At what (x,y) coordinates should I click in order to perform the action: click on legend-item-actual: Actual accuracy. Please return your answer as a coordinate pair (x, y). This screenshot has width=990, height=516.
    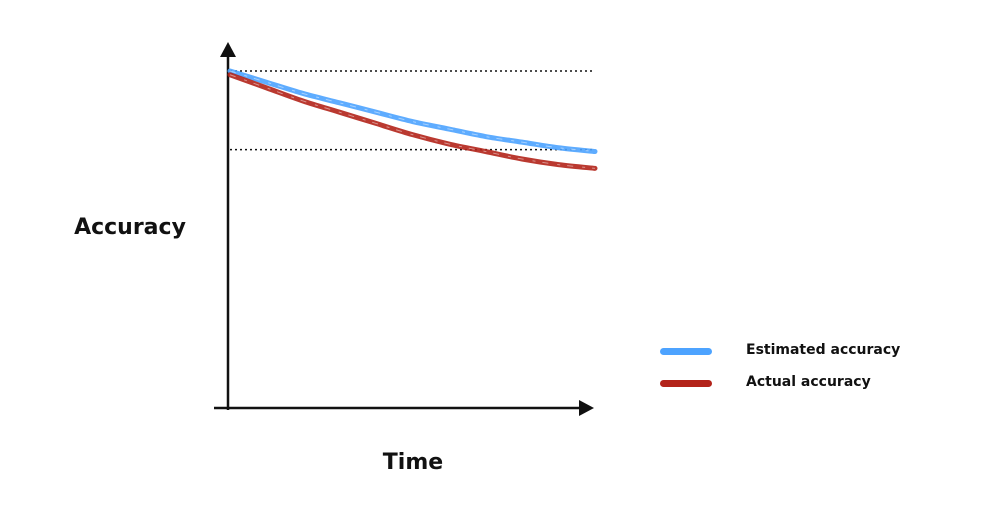
    Looking at the image, I should click on (810, 390).